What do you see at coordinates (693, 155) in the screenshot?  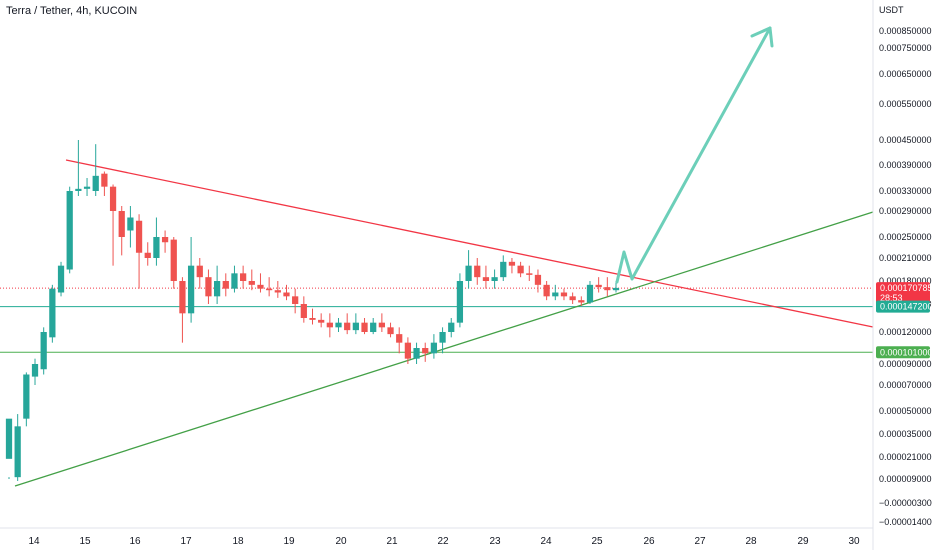 I see `projection-path` at bounding box center [693, 155].